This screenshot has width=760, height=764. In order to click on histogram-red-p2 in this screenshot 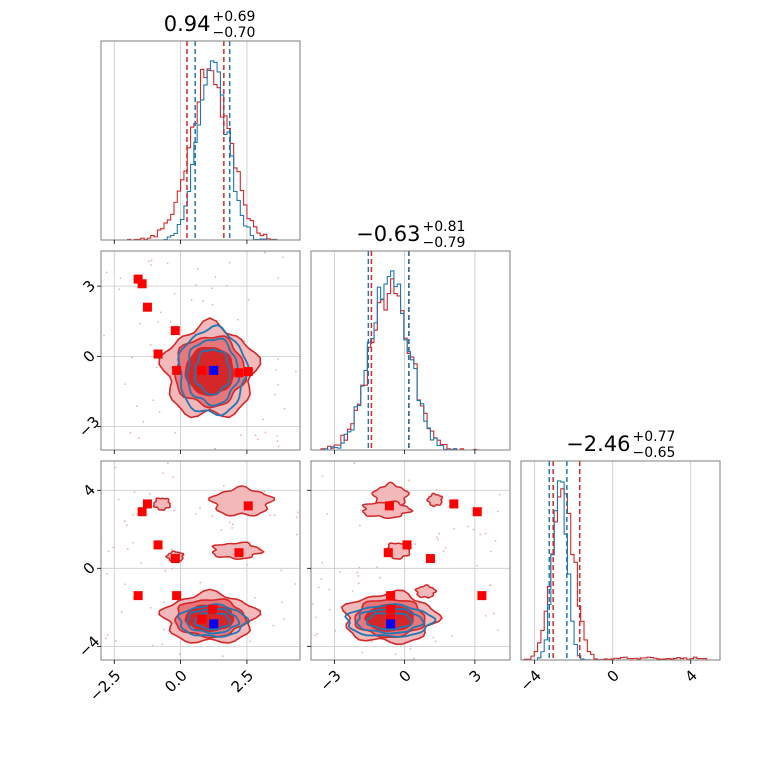, I will do `click(410, 364)`.